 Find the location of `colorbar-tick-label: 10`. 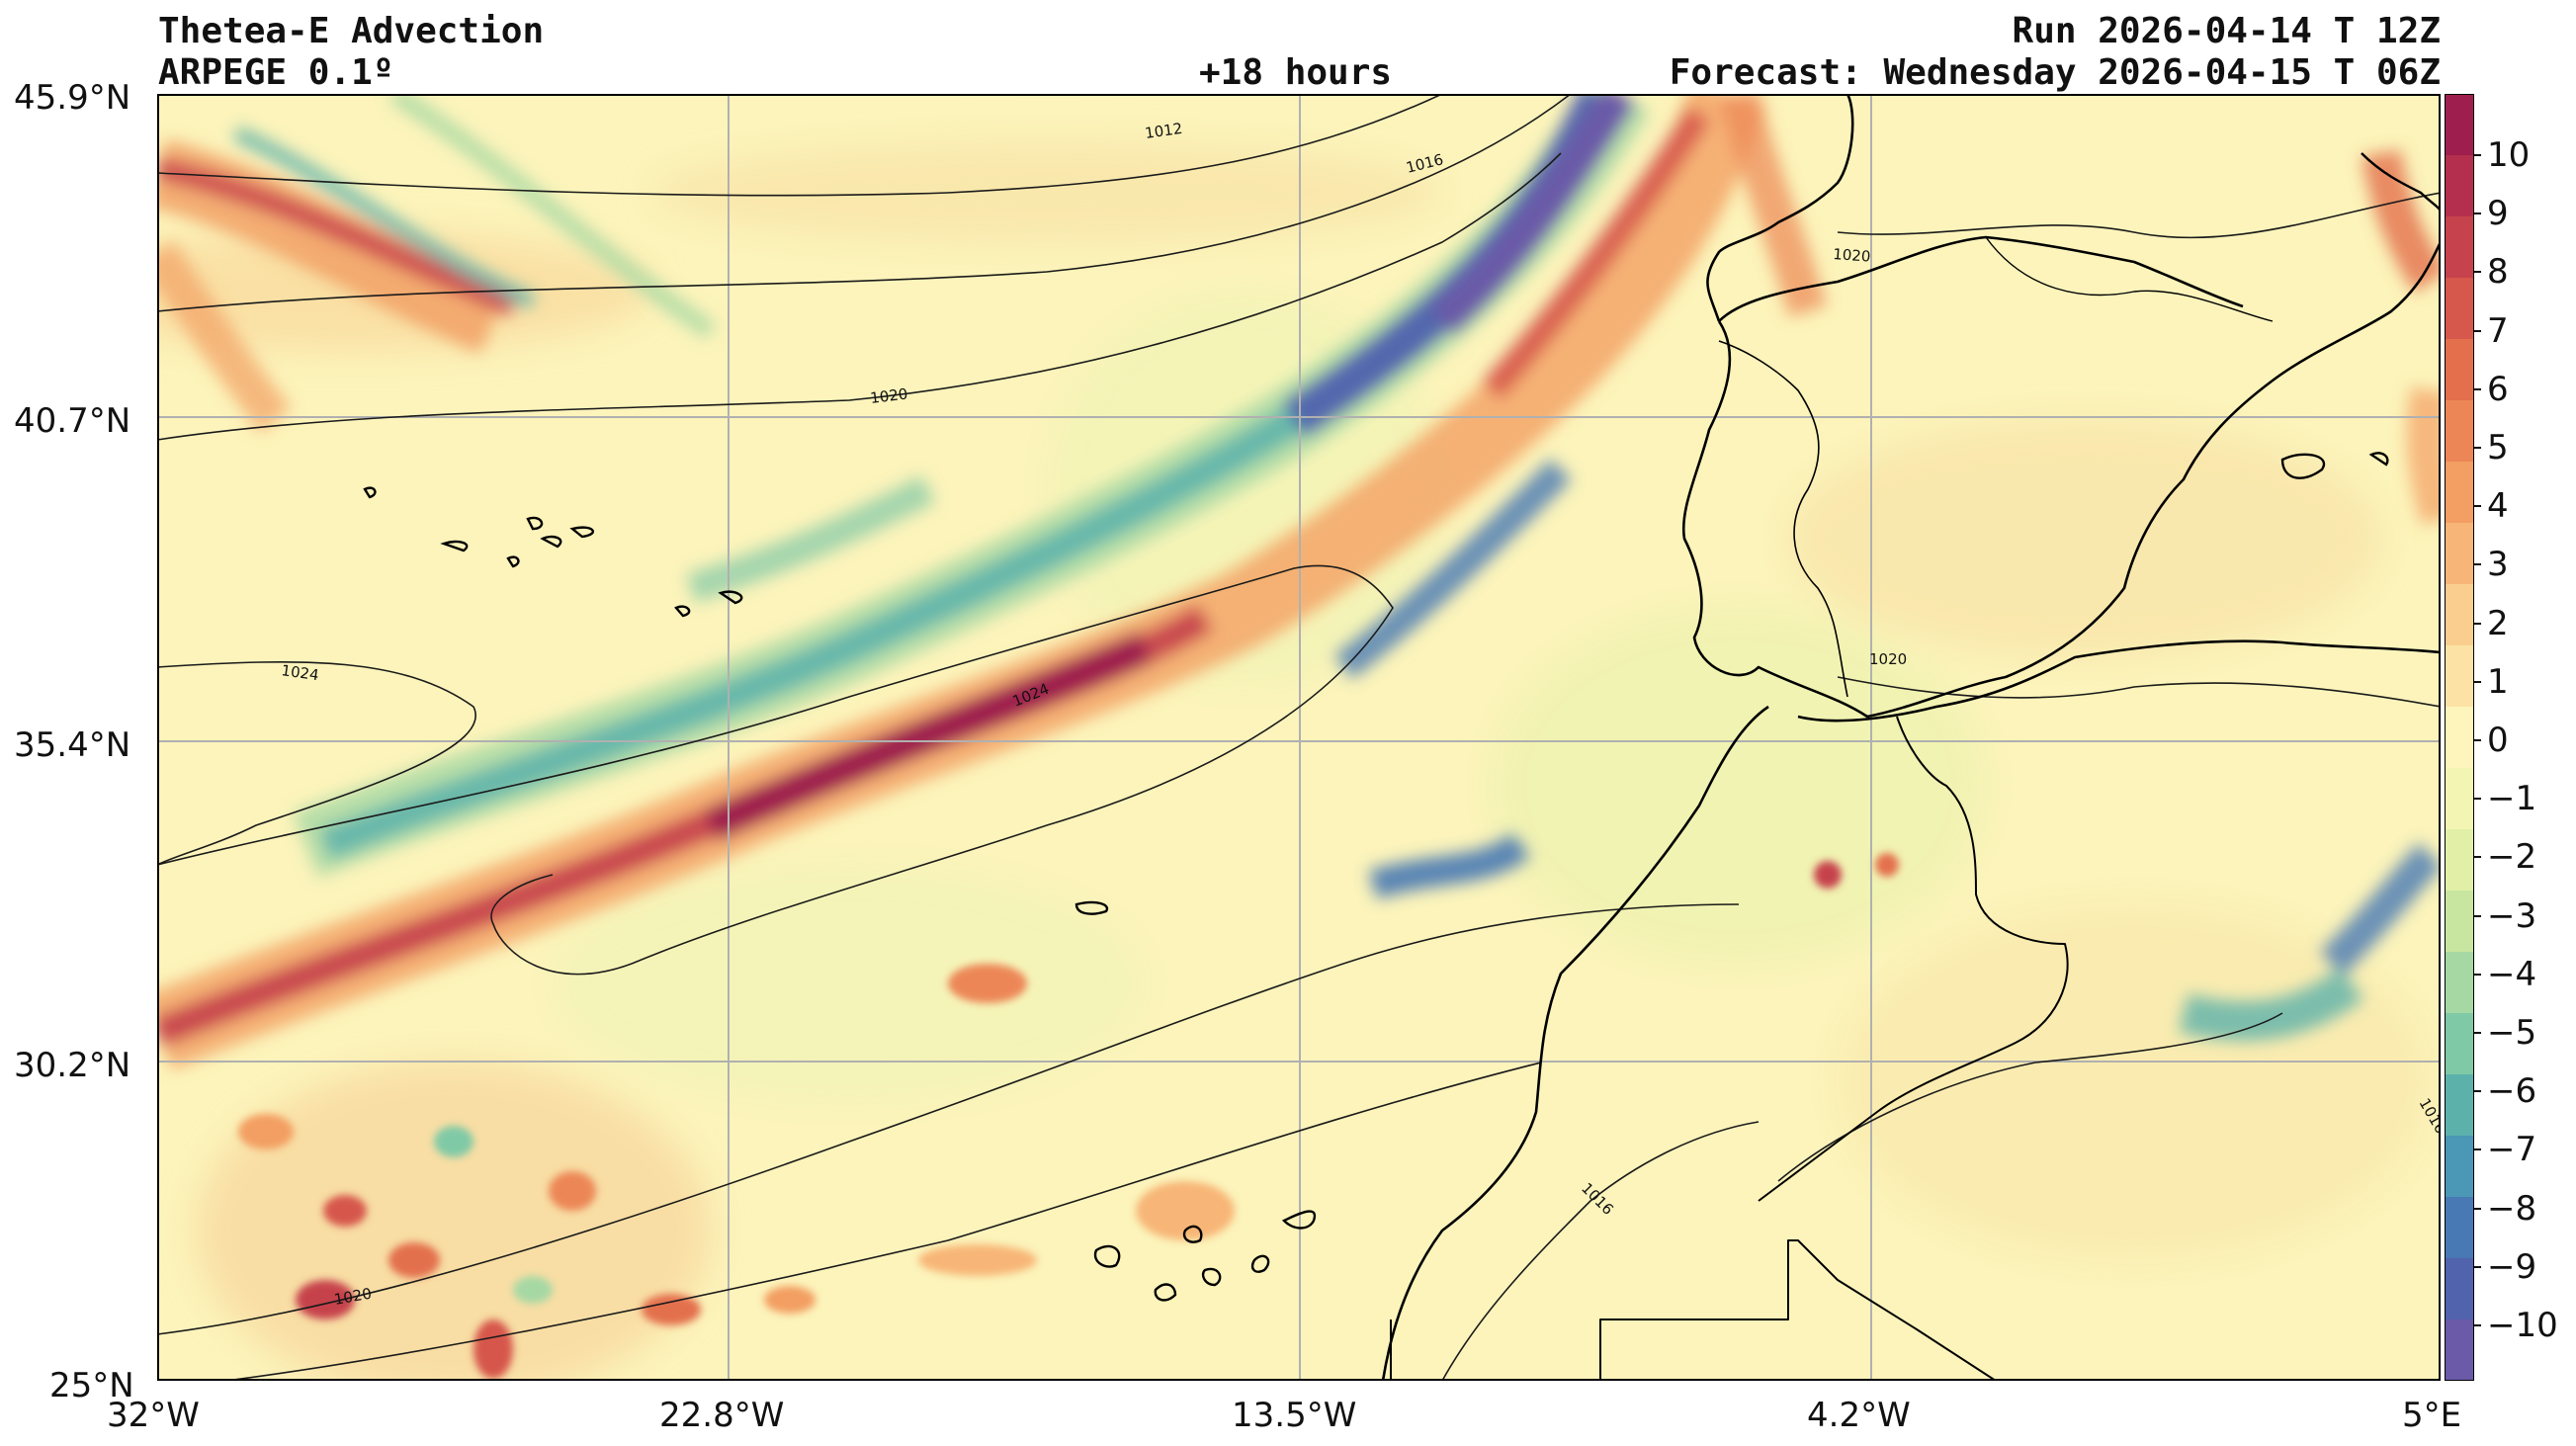

colorbar-tick-label: 10 is located at coordinates (2509, 155).